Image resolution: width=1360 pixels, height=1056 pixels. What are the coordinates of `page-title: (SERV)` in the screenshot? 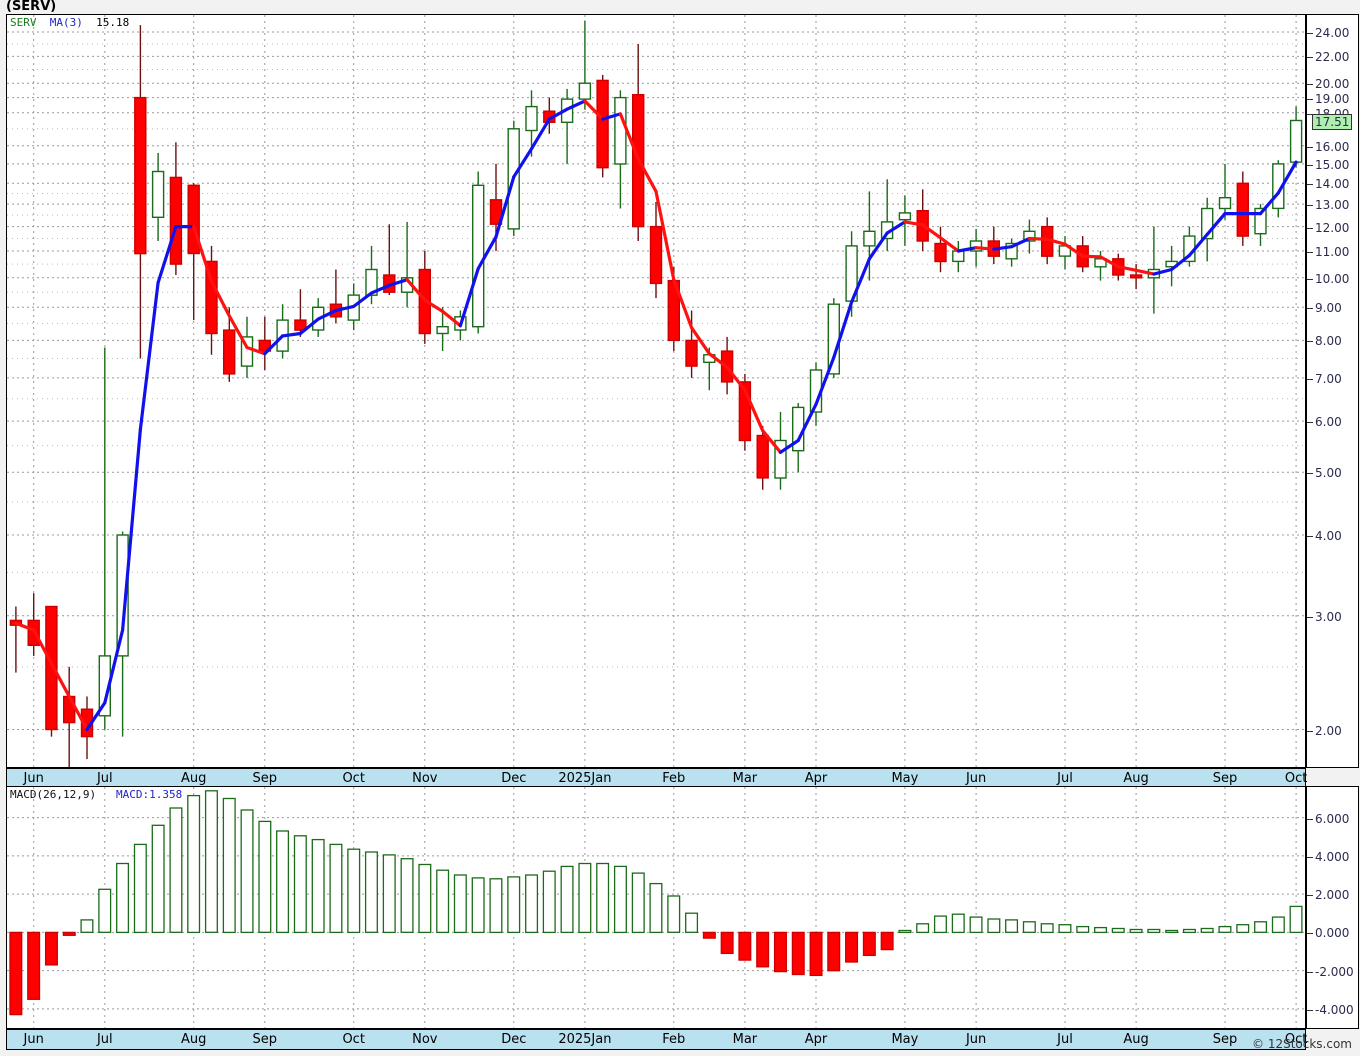 It's located at (31, 7).